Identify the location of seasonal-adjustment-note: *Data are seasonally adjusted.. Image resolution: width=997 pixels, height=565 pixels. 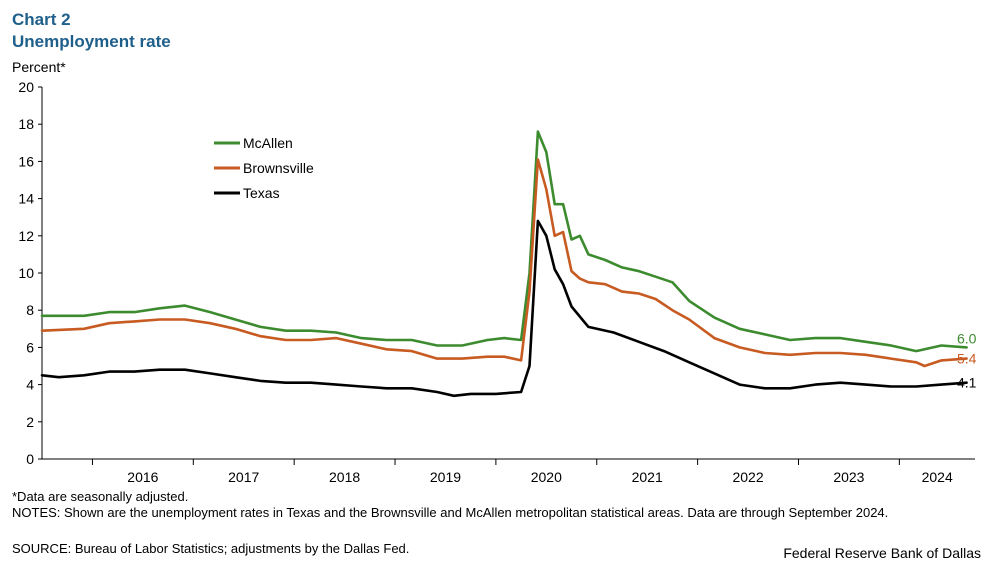
(100, 496).